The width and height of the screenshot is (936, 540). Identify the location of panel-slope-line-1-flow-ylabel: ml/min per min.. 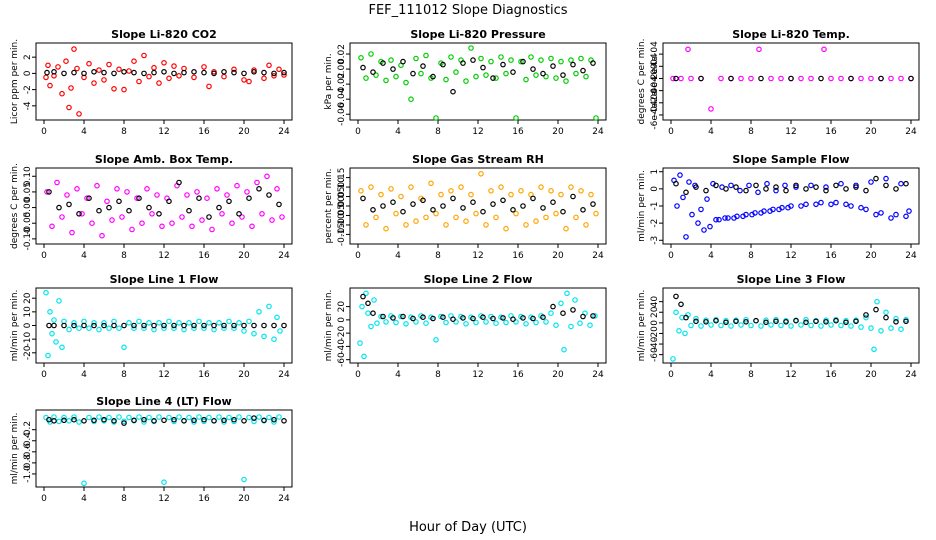
(15, 326).